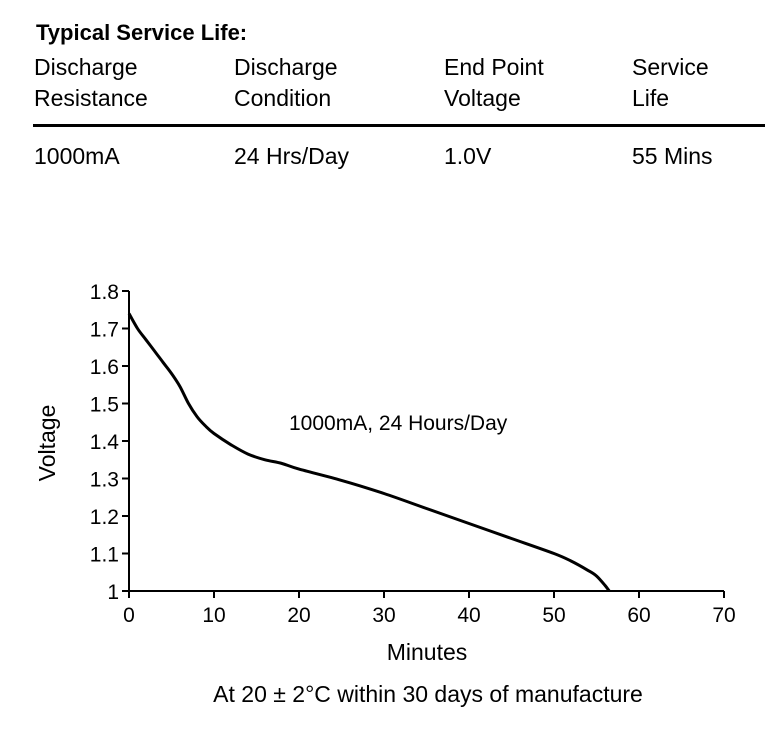 The width and height of the screenshot is (781, 753). What do you see at coordinates (91, 82) in the screenshot?
I see `header-discharge-resistance: Discharge Resistance` at bounding box center [91, 82].